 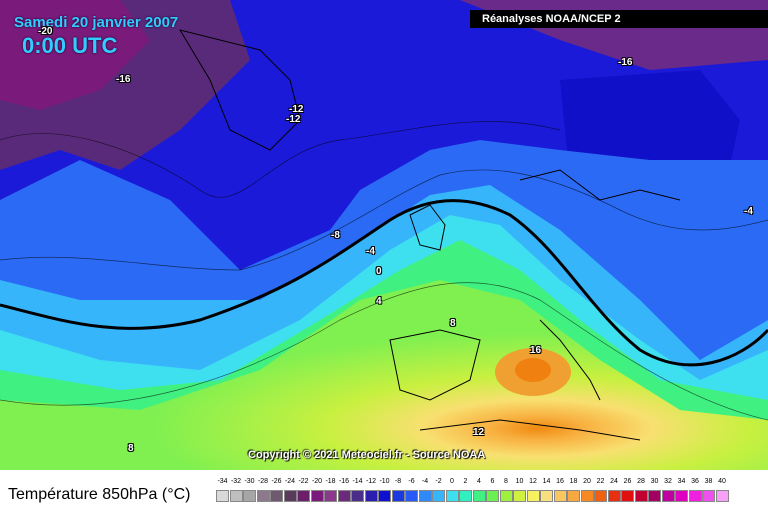 I want to click on cold-core-greenland, so click(x=75, y=55).